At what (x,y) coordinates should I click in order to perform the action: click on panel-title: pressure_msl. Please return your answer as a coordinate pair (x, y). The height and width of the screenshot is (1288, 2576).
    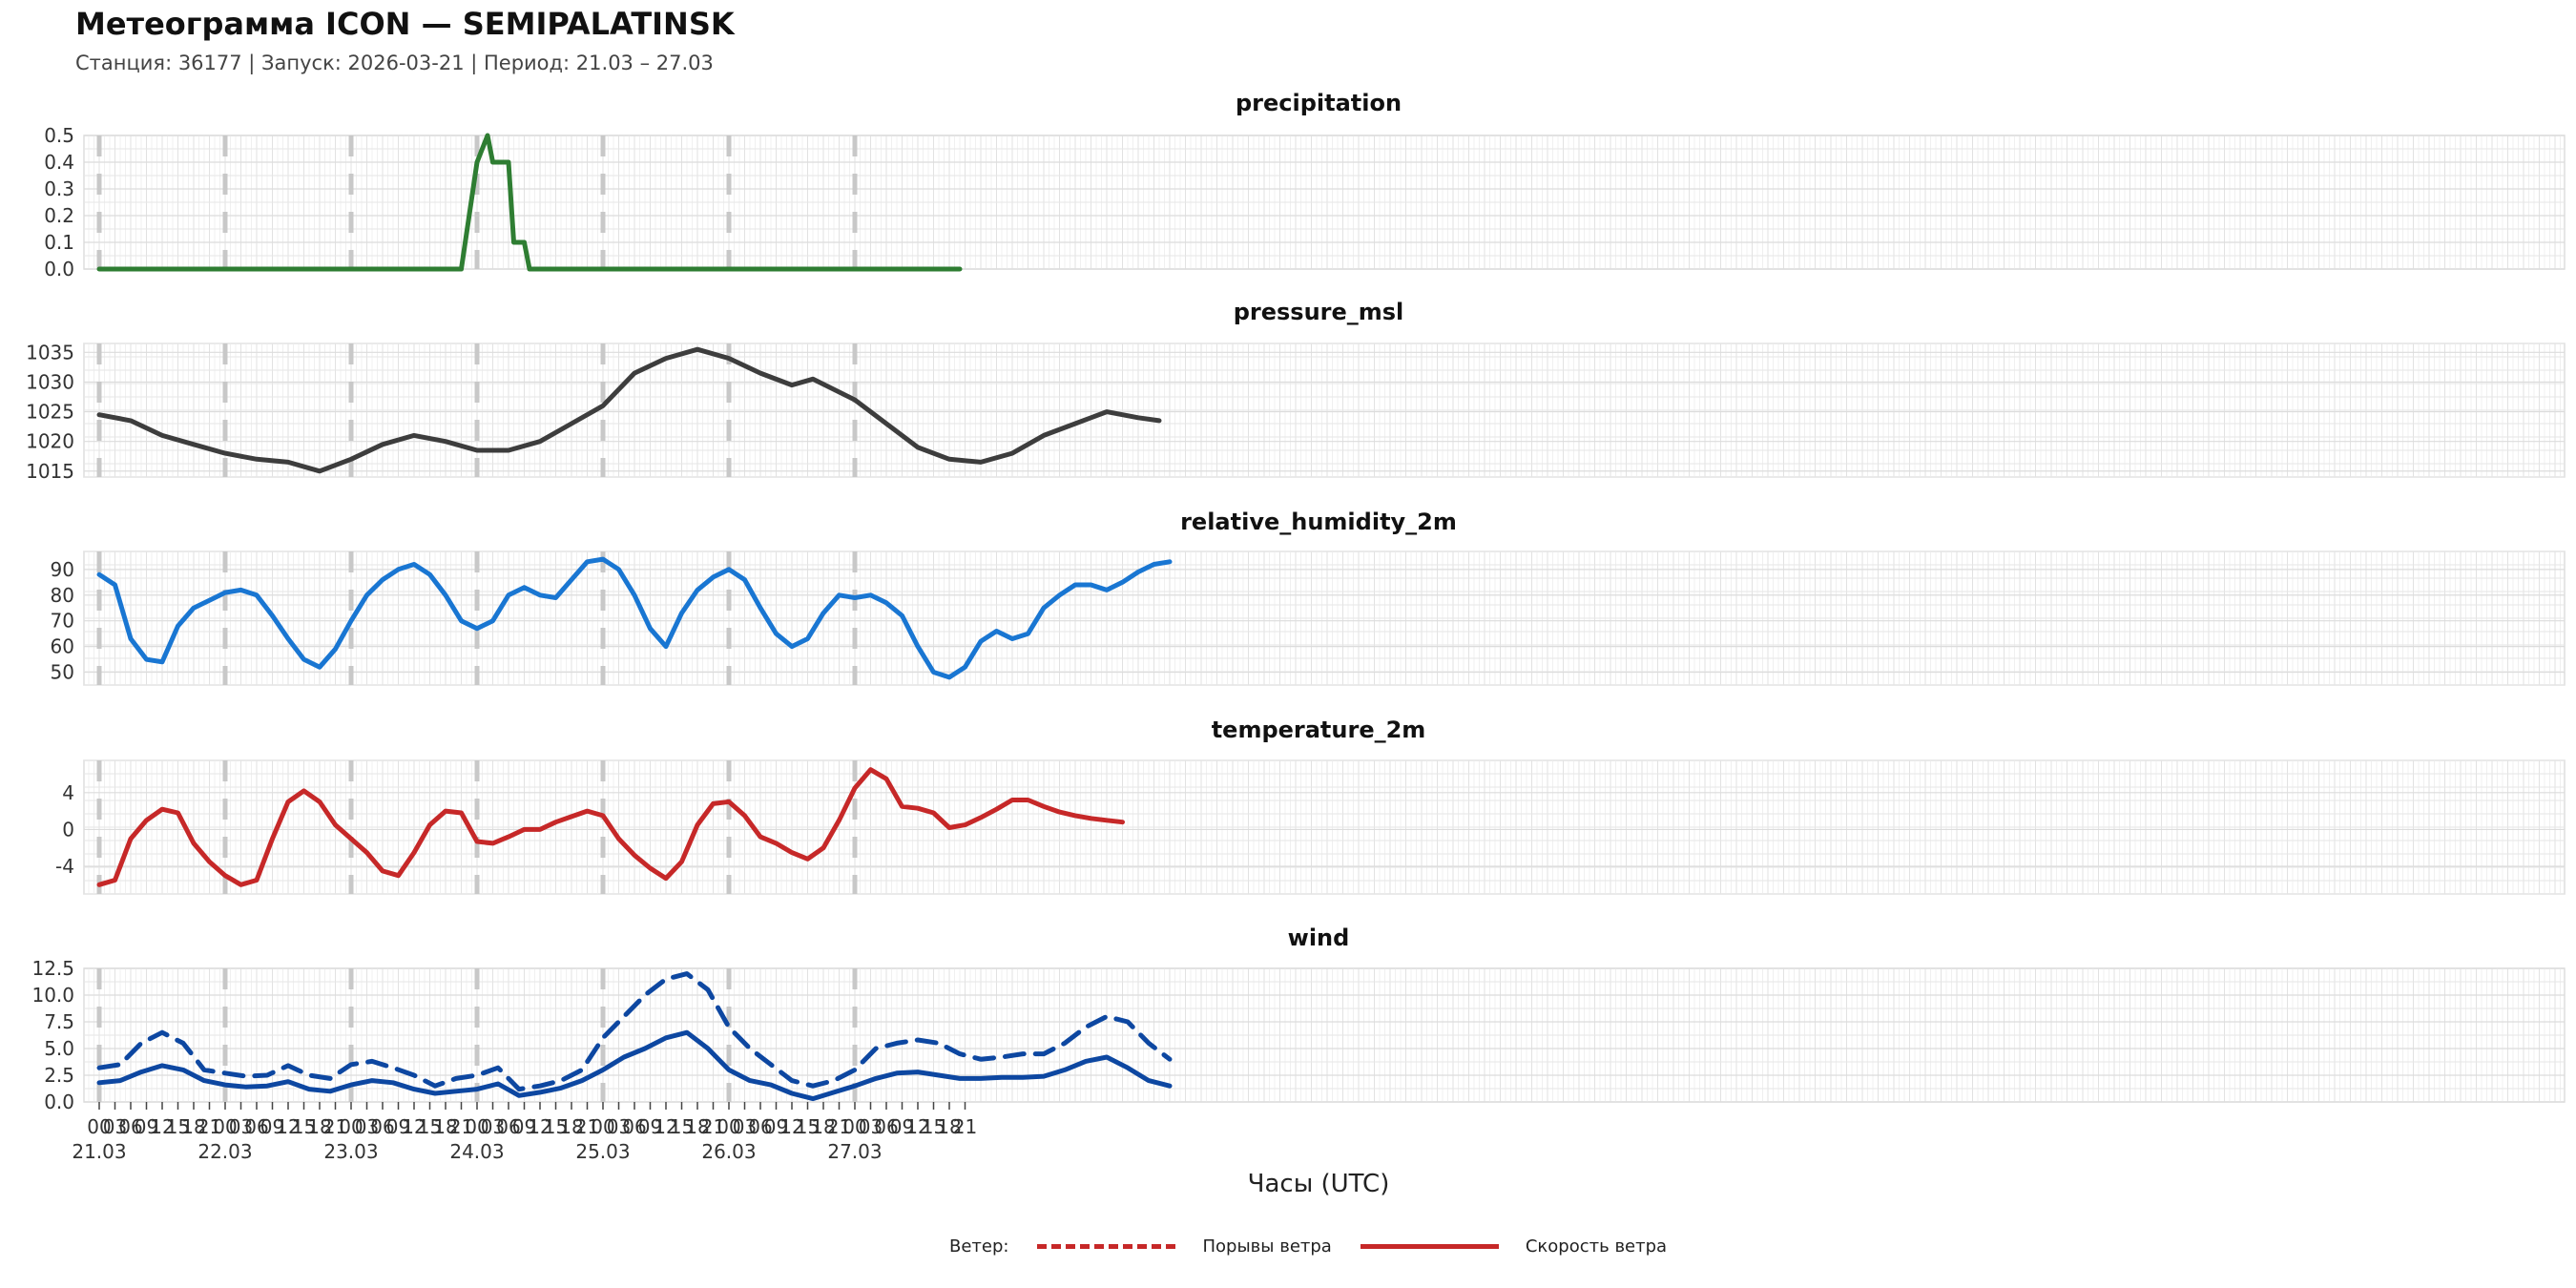
    Looking at the image, I should click on (1319, 312).